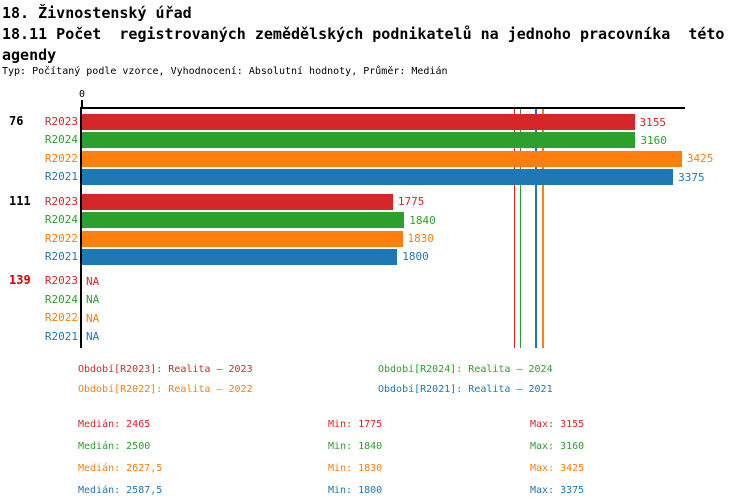 Image resolution: width=750 pixels, height=498 pixels. I want to click on stat-median-R2024: Medián: 2500, so click(114, 446).